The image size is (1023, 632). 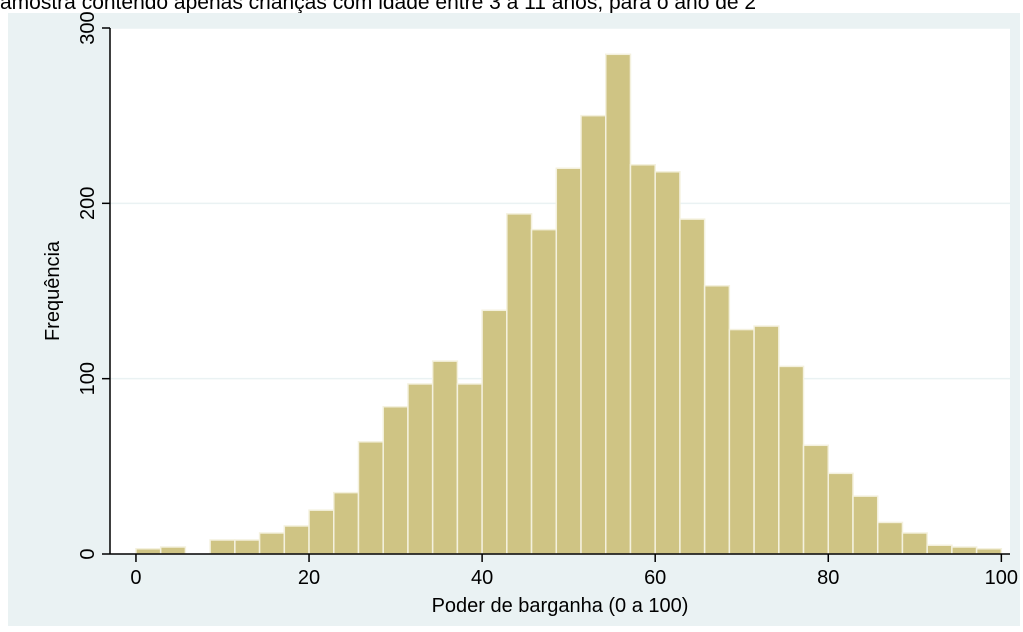 I want to click on y-tick-label-100: 100, so click(x=88, y=378).